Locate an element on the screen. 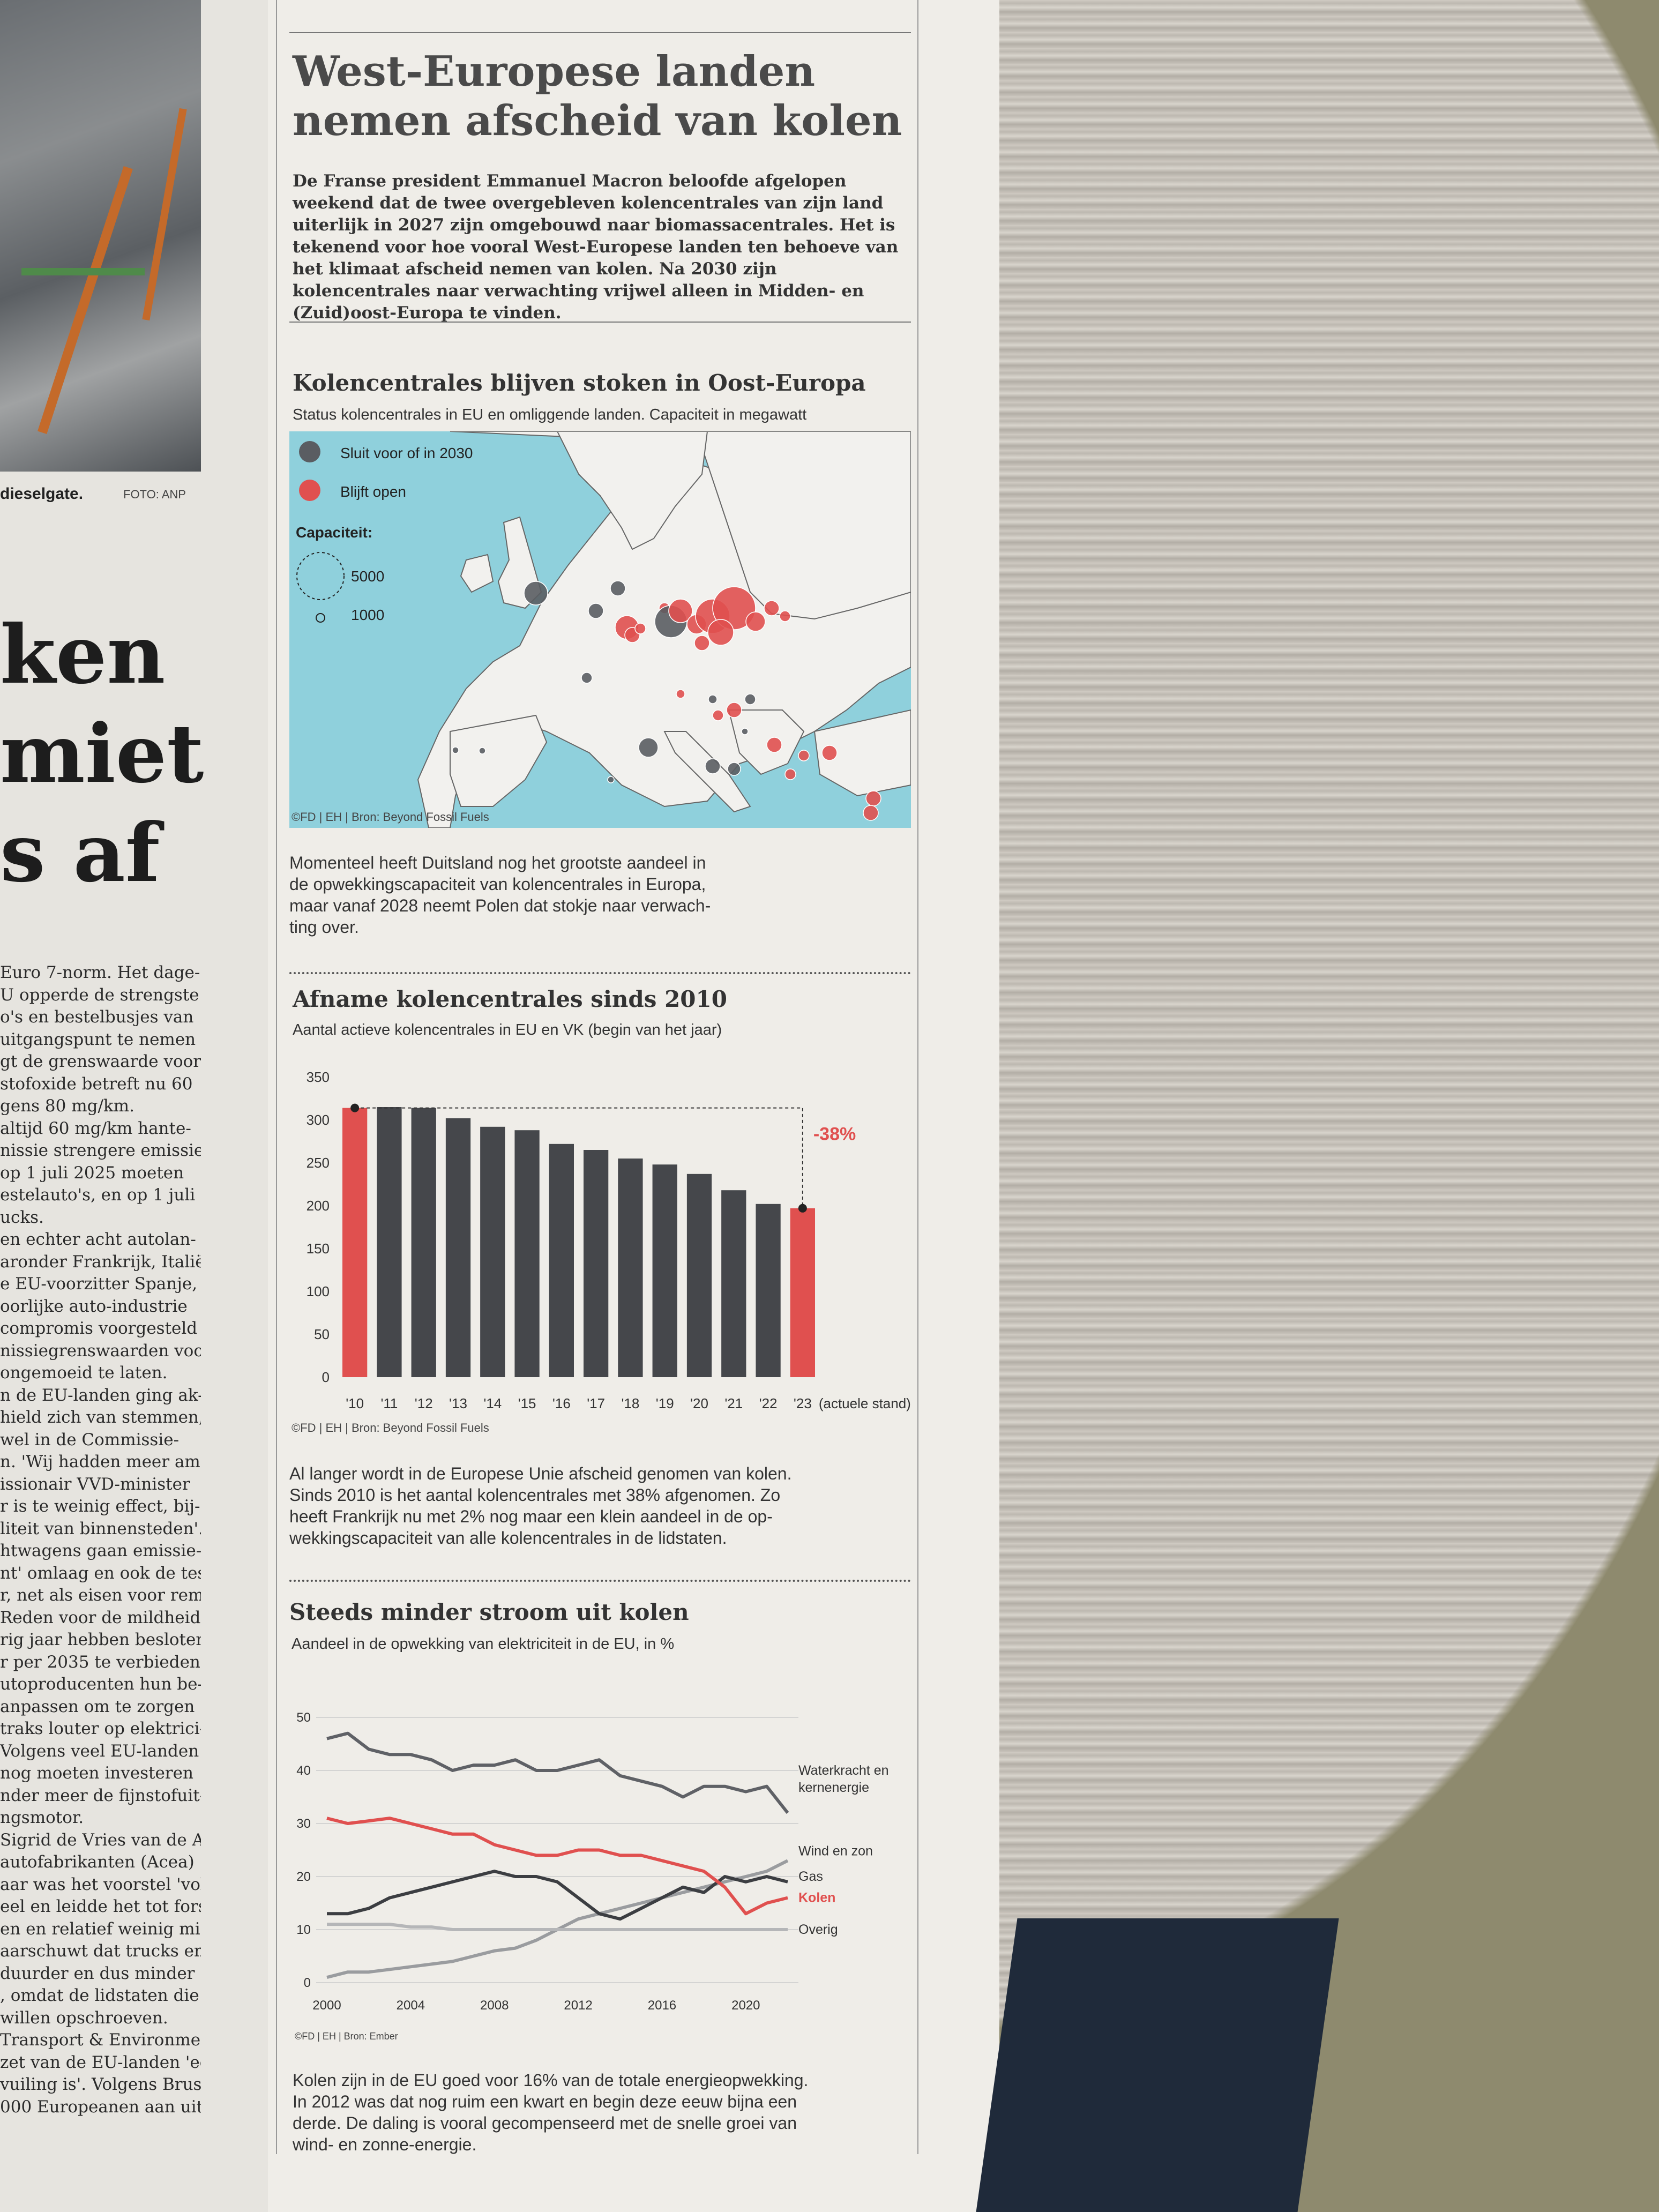 This screenshot has height=2212, width=1659. left-text-line: ngsmotor. is located at coordinates (42, 1817).